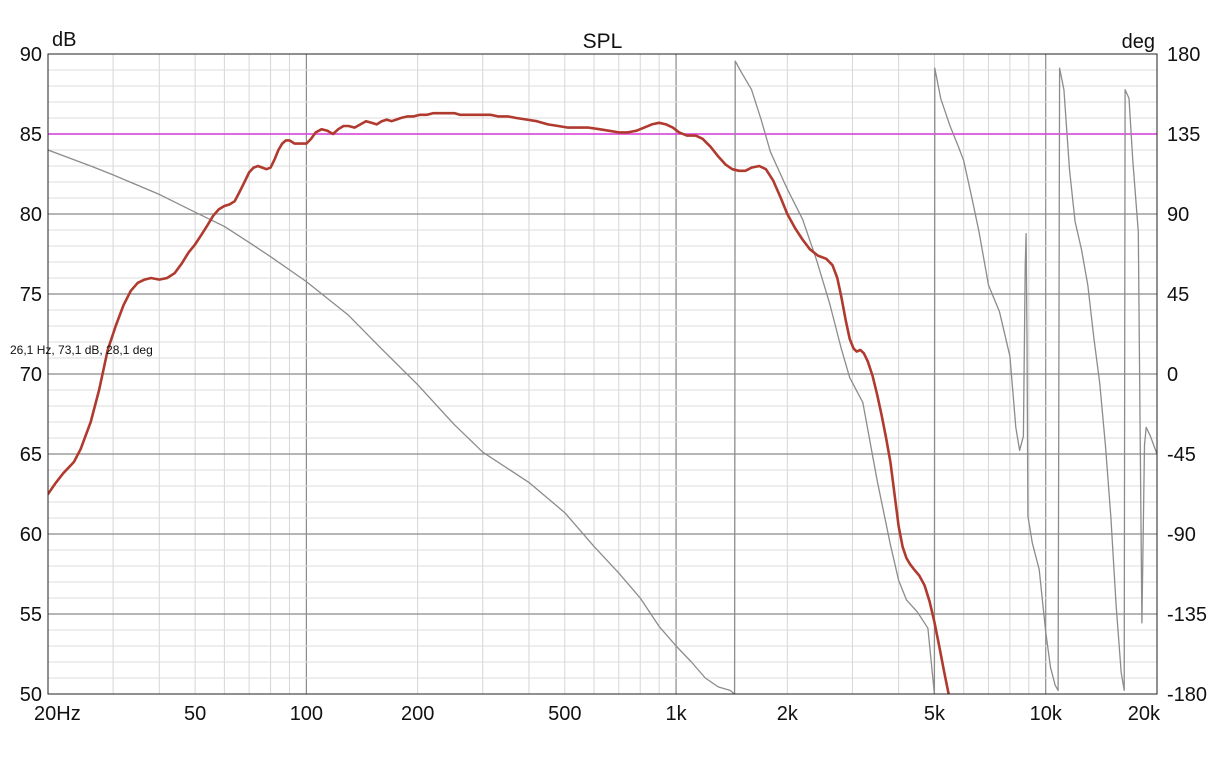 The image size is (1220, 770). I want to click on x-tick-label: 100, so click(306, 714).